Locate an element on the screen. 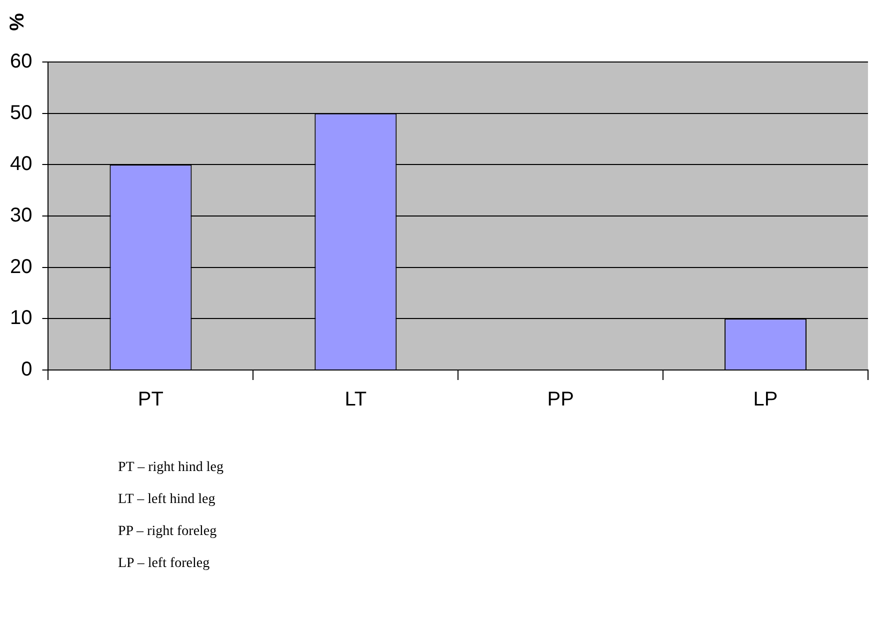 This screenshot has height=617, width=869. text: LT – left hind leg is located at coordinates (167, 500).